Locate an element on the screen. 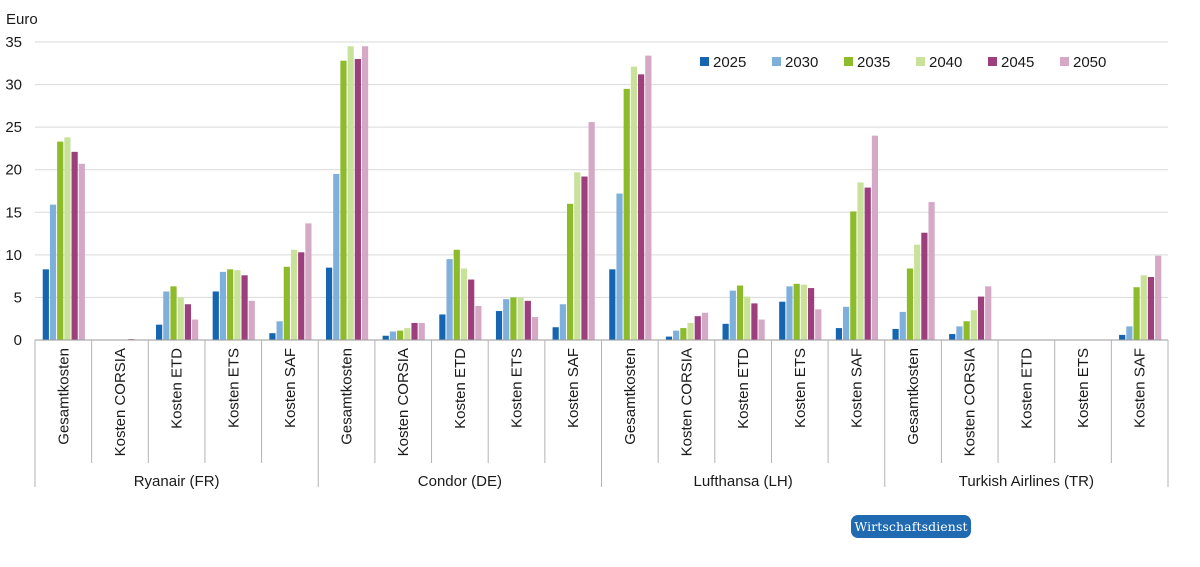 The image size is (1200, 567). y-tick-label: 0 is located at coordinates (18, 340).